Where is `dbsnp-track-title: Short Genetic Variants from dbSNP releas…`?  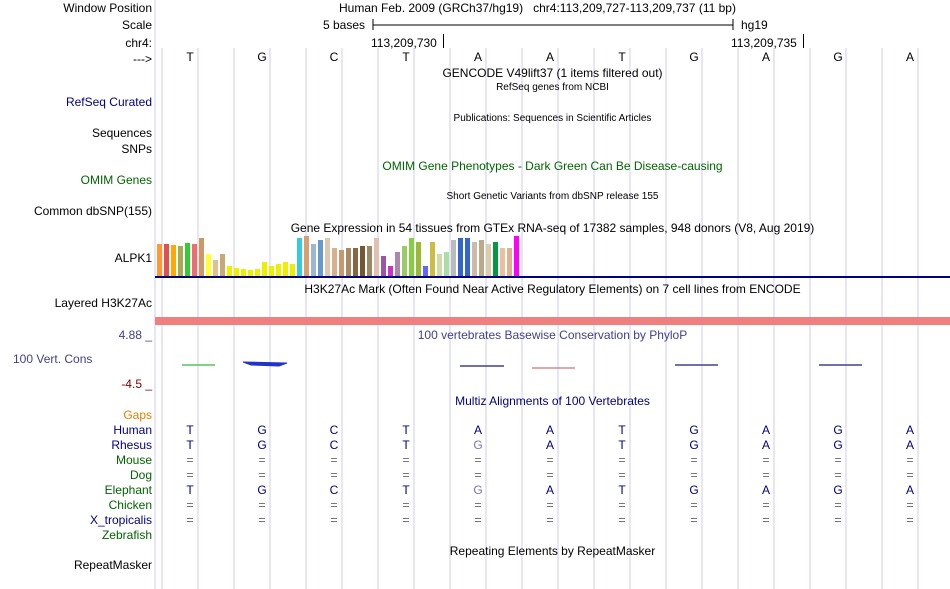
dbsnp-track-title: Short Genetic Variants from dbSNP releas… is located at coordinates (552, 196).